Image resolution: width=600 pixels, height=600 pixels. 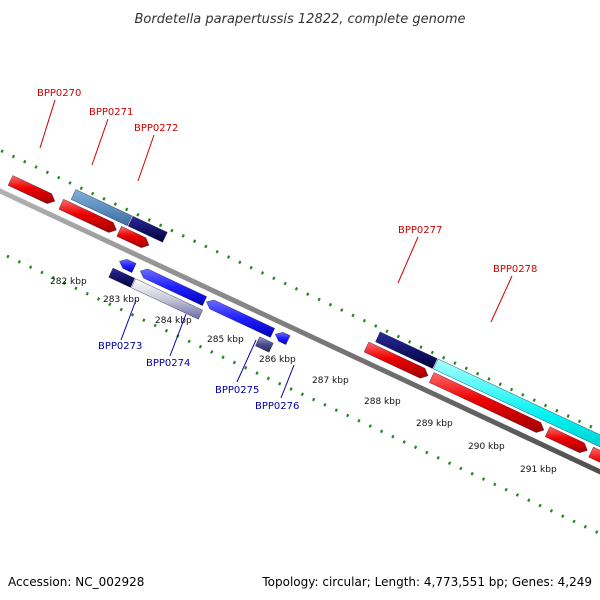 What do you see at coordinates (420, 230) in the screenshot?
I see `gene-label: BPP0277` at bounding box center [420, 230].